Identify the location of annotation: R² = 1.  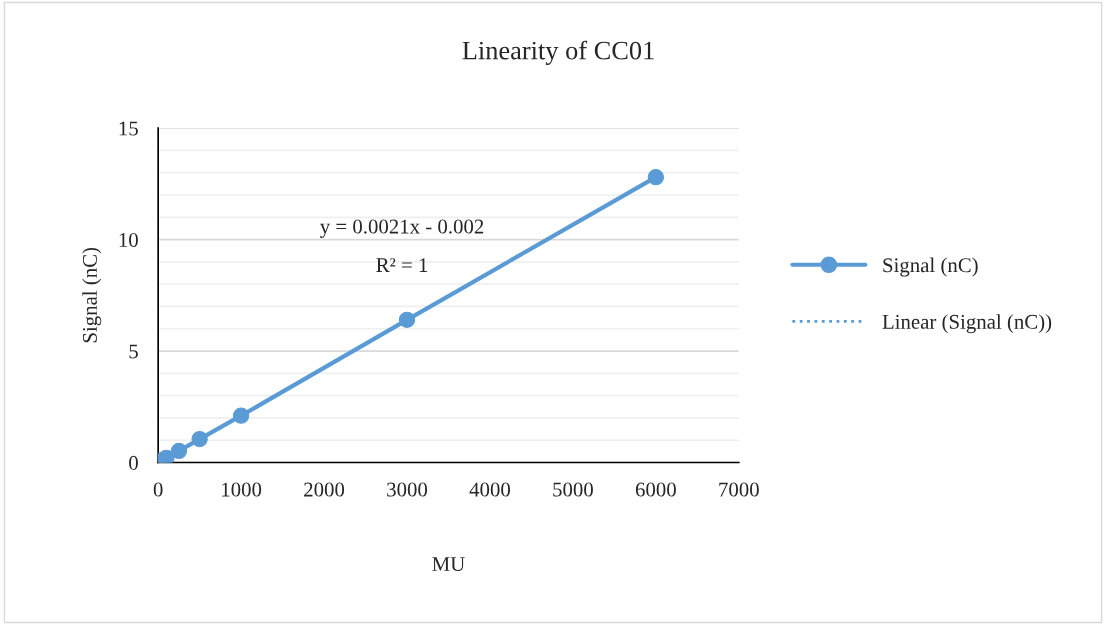
(402, 265).